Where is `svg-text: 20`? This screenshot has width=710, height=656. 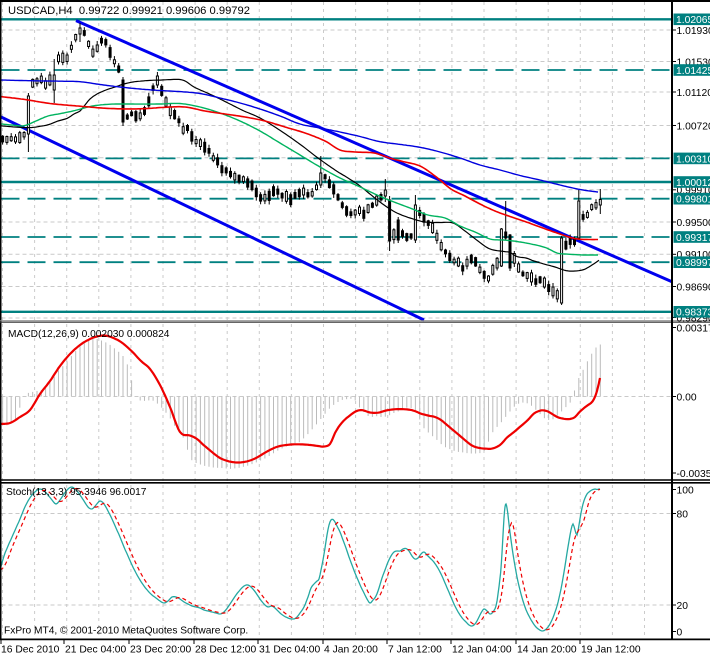
svg-text: 20 is located at coordinates (683, 606).